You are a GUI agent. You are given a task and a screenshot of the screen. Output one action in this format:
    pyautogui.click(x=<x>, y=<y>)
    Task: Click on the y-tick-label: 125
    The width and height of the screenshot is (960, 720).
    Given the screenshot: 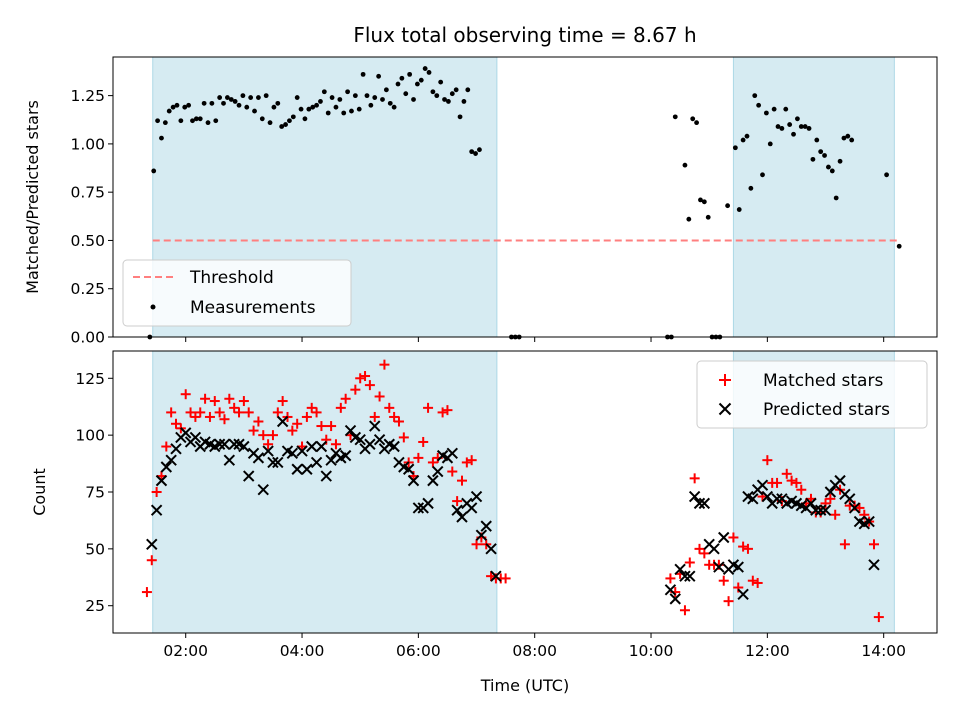 What is the action you would take?
    pyautogui.click(x=90, y=379)
    